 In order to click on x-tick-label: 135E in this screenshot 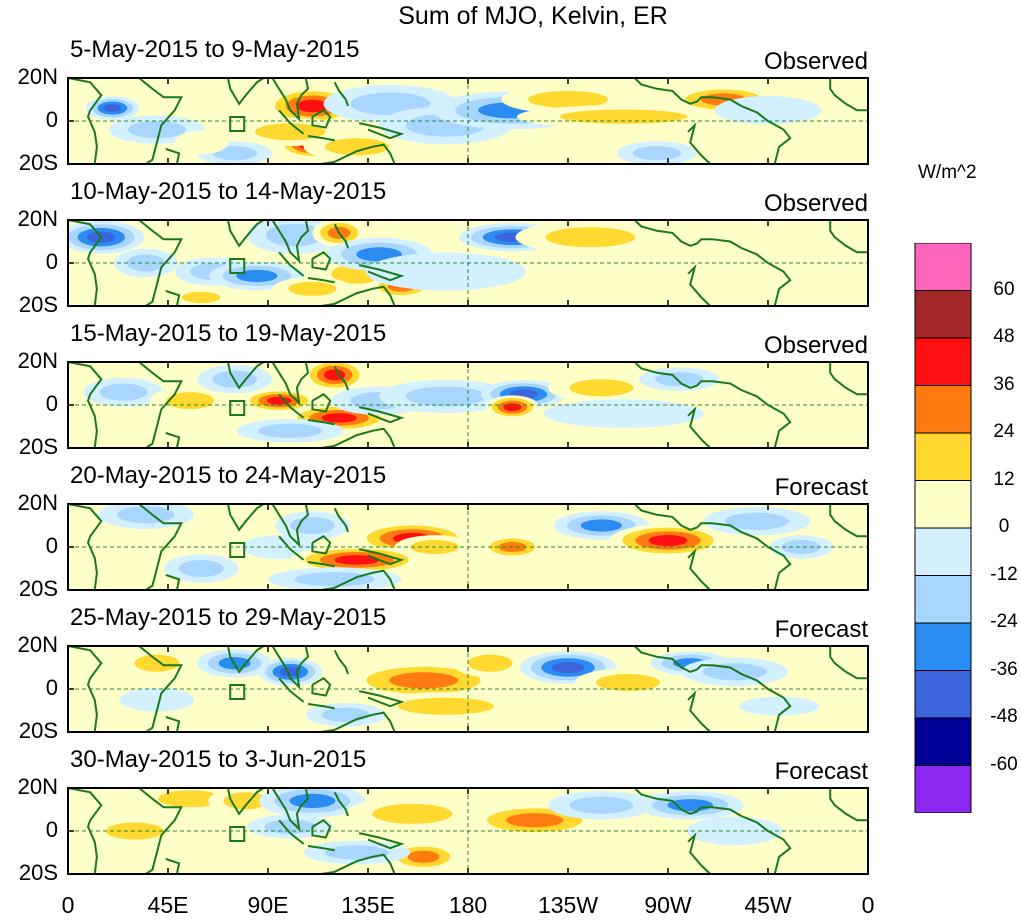, I will do `click(368, 905)`.